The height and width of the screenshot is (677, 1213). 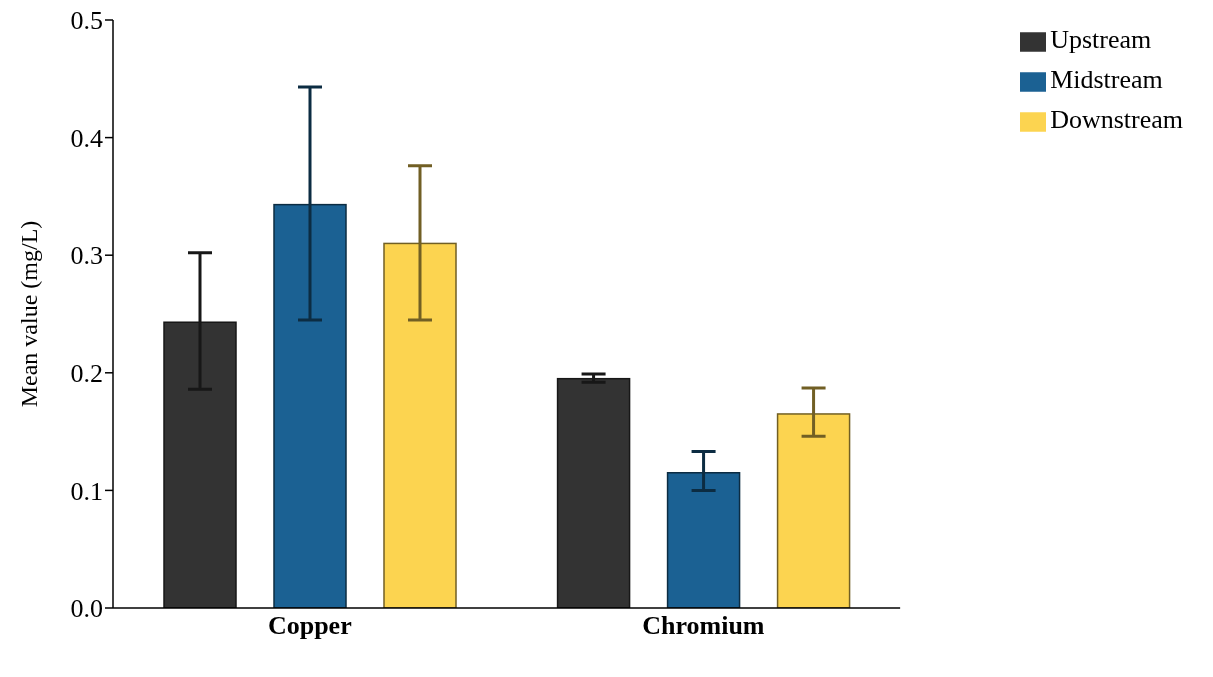 What do you see at coordinates (86, 21) in the screenshot?
I see `y-tick-label: 0.5` at bounding box center [86, 21].